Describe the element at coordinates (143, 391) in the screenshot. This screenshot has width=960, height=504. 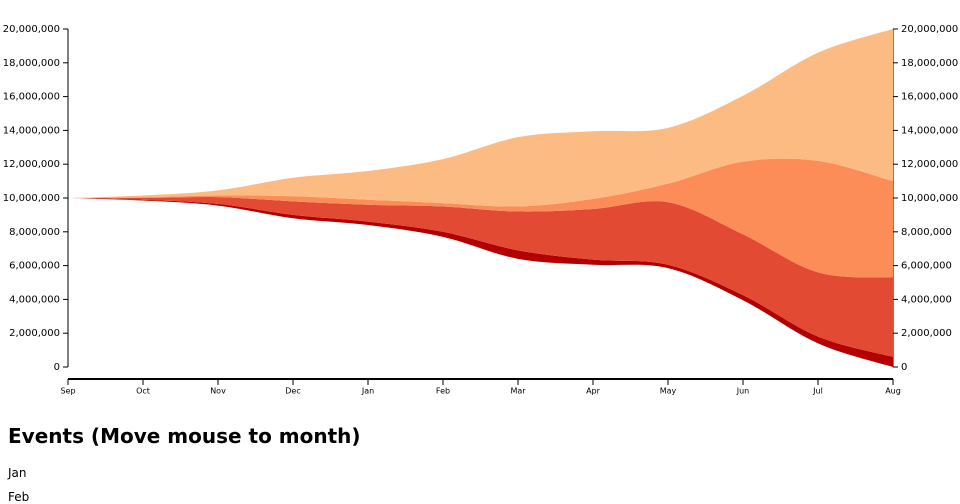
I see `x-tick-label: Oct` at that location.